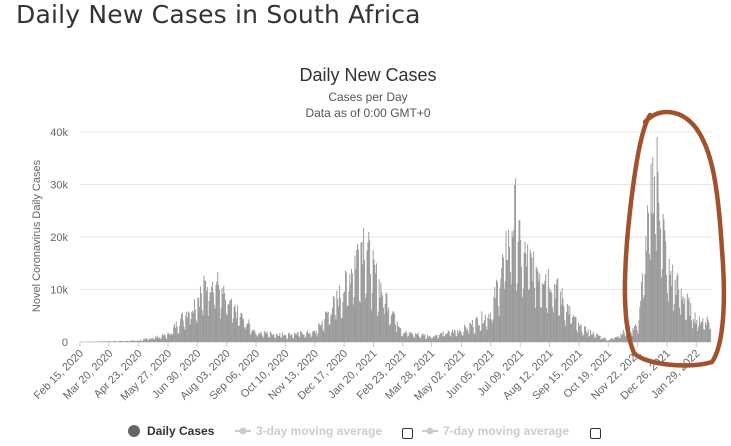 The height and width of the screenshot is (446, 731). Describe the element at coordinates (495, 431) in the screenshot. I see `legend-item-7-day-moving-average: 7-day moving average` at that location.